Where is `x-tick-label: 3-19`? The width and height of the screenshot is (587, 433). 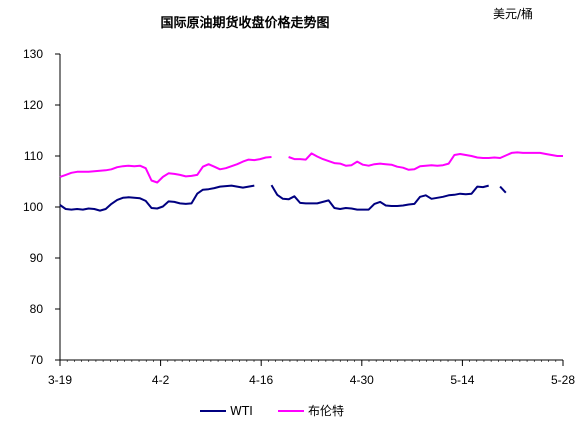
x-tick-label: 3-19 is located at coordinates (60, 380).